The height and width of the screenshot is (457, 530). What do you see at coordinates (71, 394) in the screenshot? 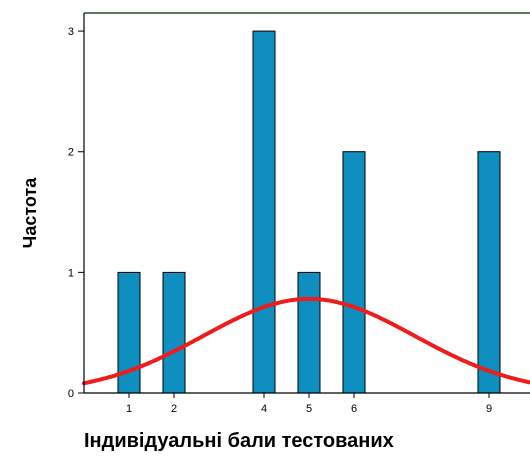
I see `y-tick-label-0: 0` at bounding box center [71, 394].